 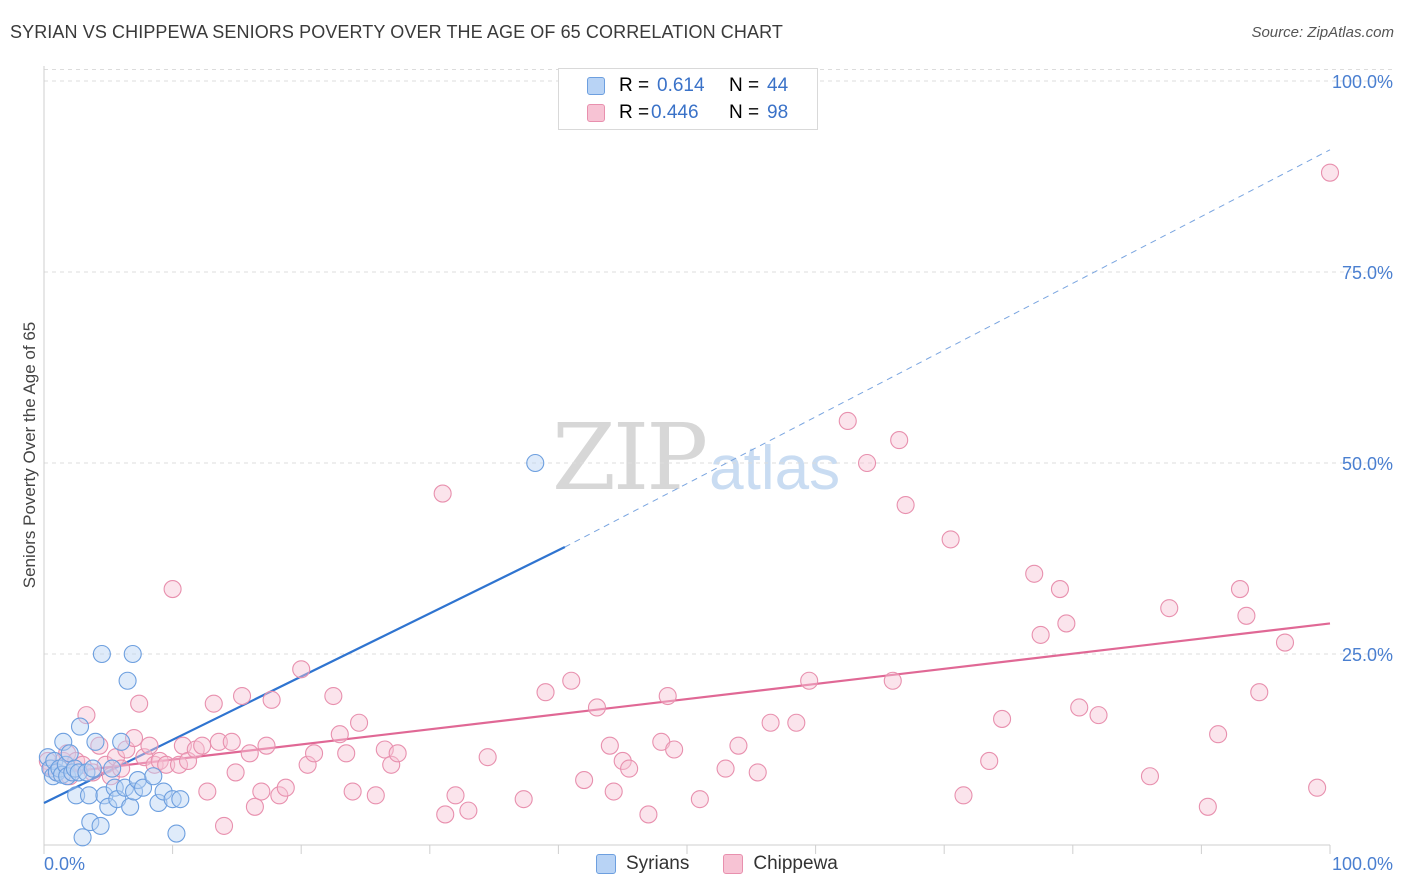 I want to click on legend-label-syrians: Syrians, so click(x=658, y=863).